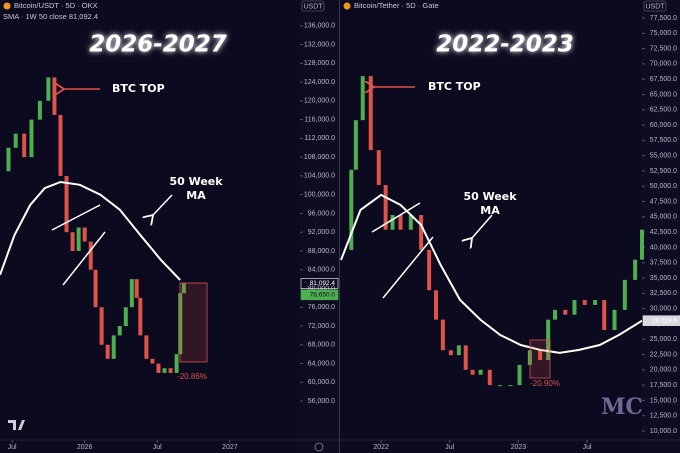 The image size is (680, 453). Describe the element at coordinates (16, 425) in the screenshot. I see `tradingview-logo` at that location.